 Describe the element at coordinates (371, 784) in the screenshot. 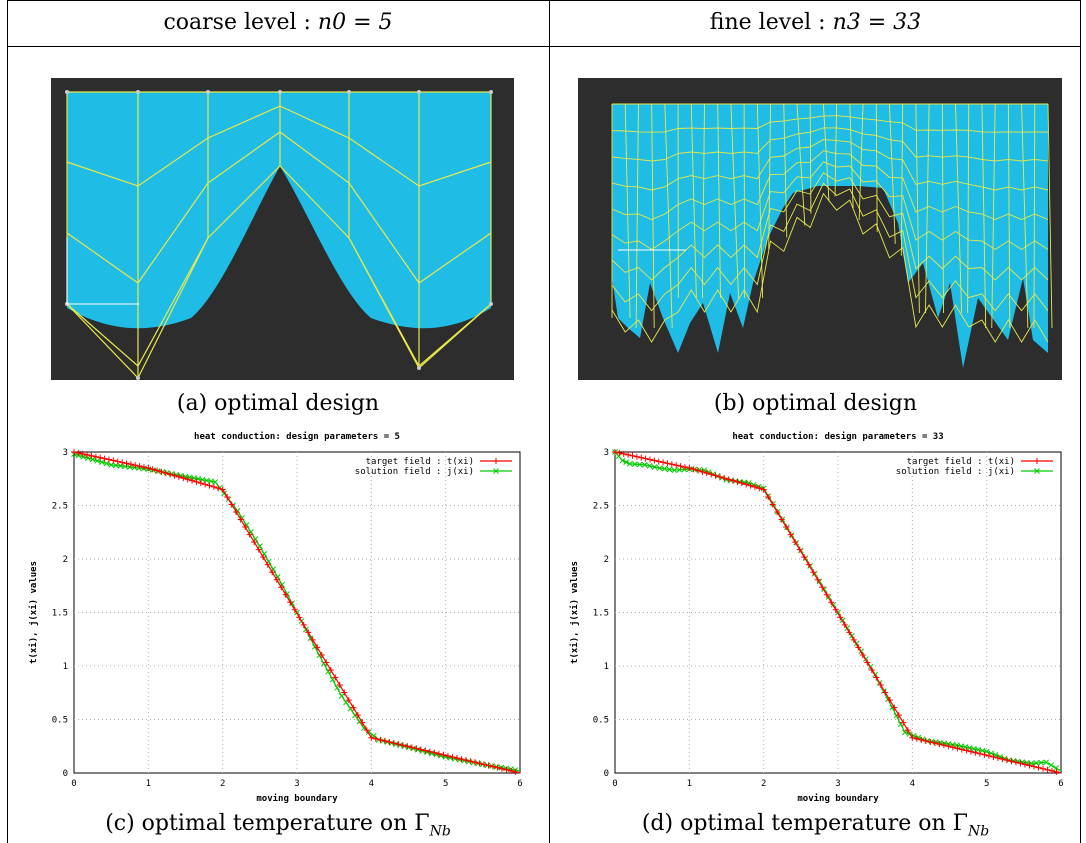

I see `x-tick-label: 4` at that location.